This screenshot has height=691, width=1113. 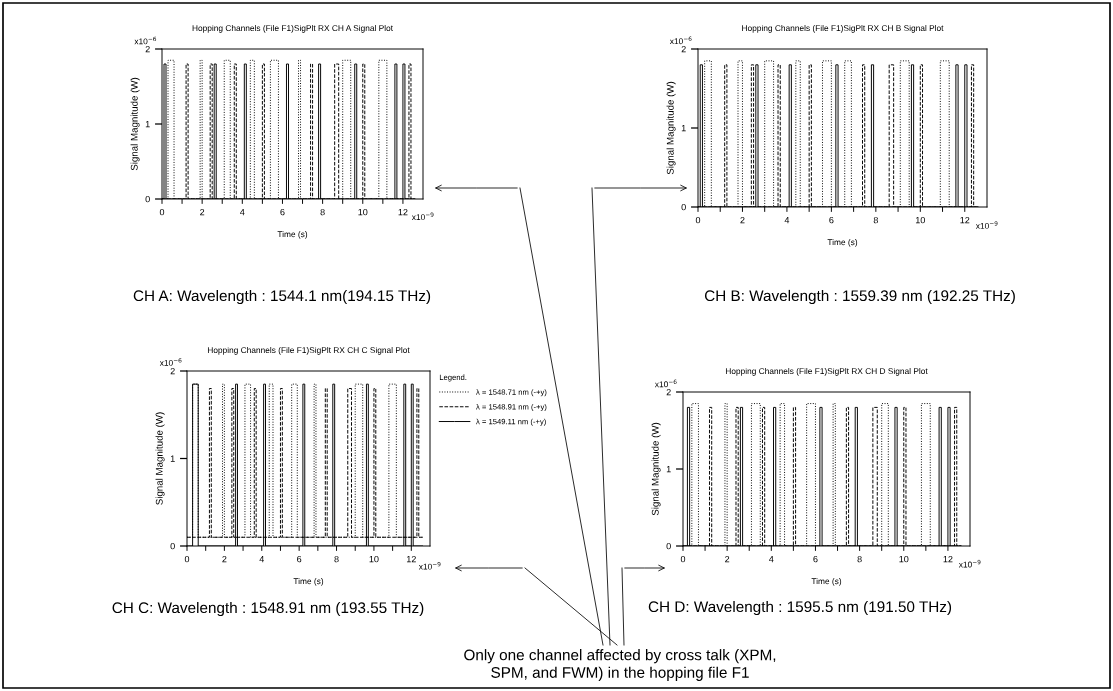 I want to click on chart-title: Hopping Channels (File F1)SigPlt RX CH D Signal Plot, so click(x=826, y=371).